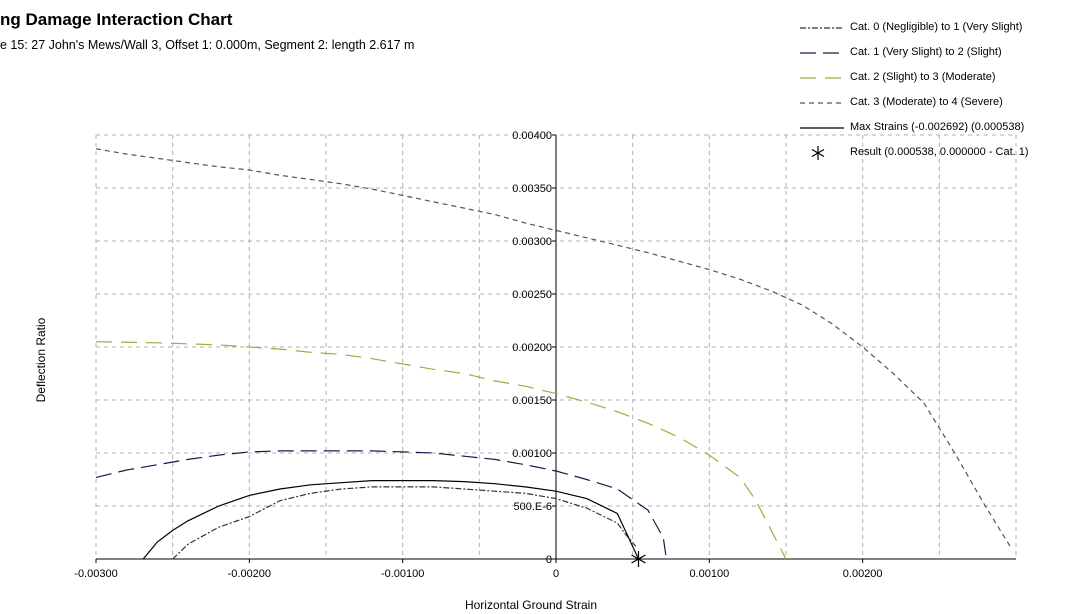 The width and height of the screenshot is (1082, 614). I want to click on y-tick-label: 0.00200, so click(532, 348).